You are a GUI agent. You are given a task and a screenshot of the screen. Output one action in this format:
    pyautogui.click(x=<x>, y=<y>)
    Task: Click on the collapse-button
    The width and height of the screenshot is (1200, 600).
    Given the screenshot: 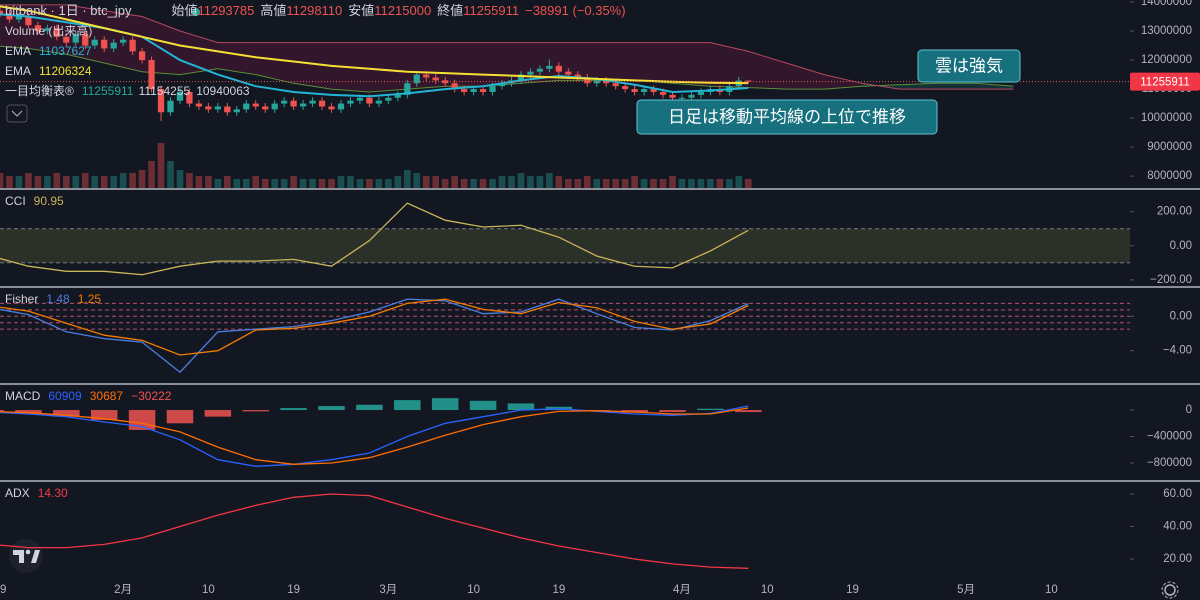 What is the action you would take?
    pyautogui.click(x=17, y=113)
    